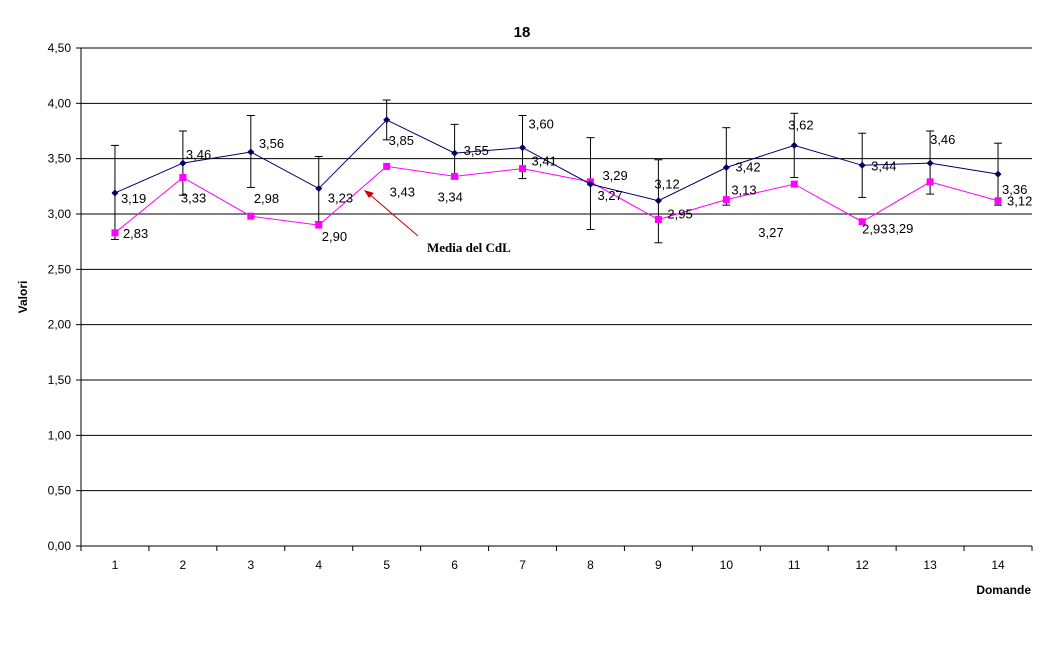 This screenshot has width=1044, height=653. What do you see at coordinates (60, 103) in the screenshot?
I see `y-tick-label: 4,00` at bounding box center [60, 103].